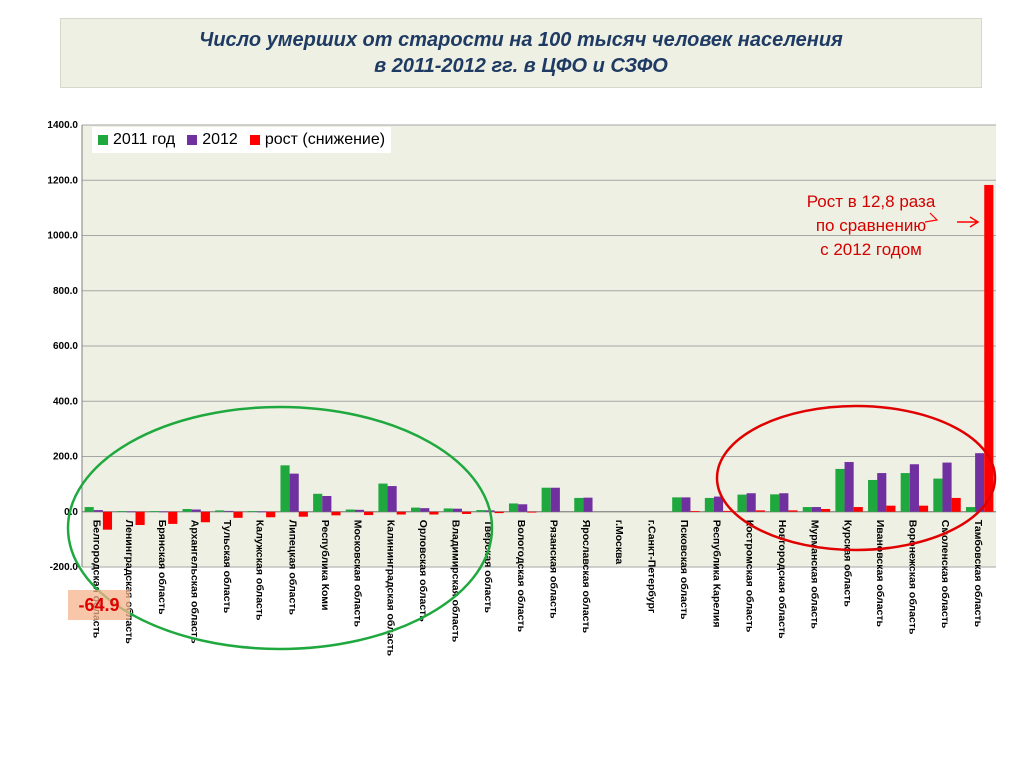 Image resolution: width=1024 pixels, height=768 pixels. What do you see at coordinates (65, 291) in the screenshot?
I see `y-tick-label: 800.0` at bounding box center [65, 291].